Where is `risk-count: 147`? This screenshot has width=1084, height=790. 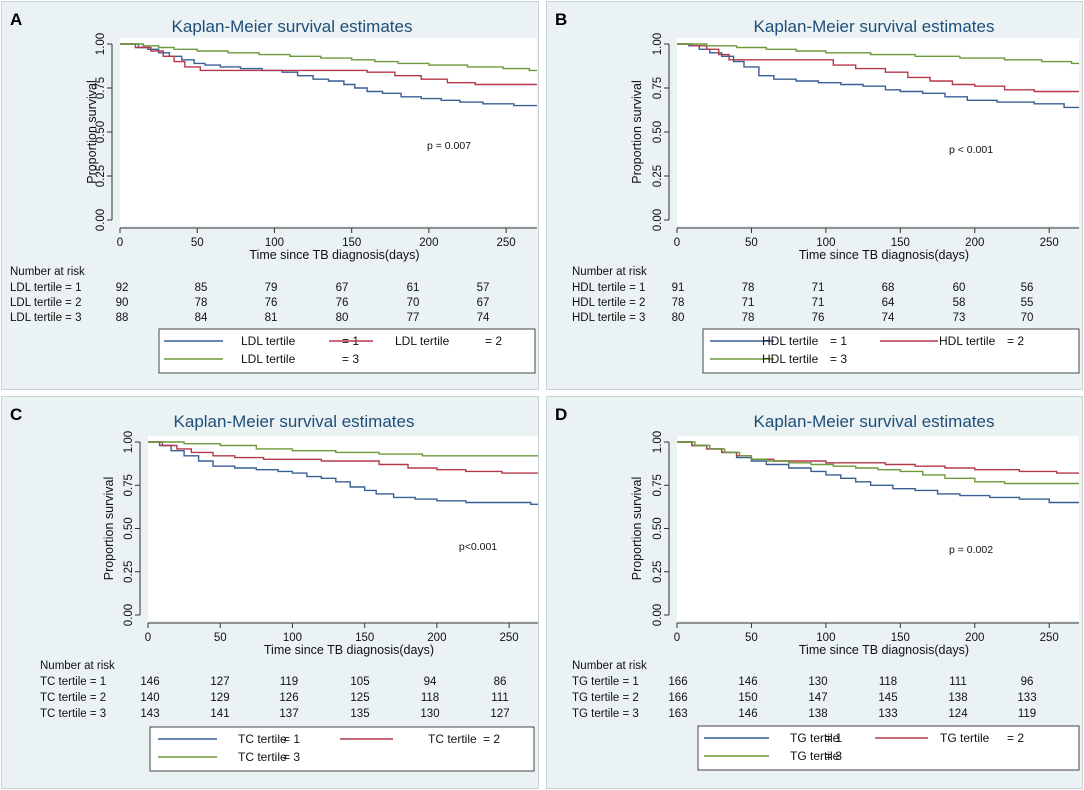
risk-count: 147 is located at coordinates (817, 698).